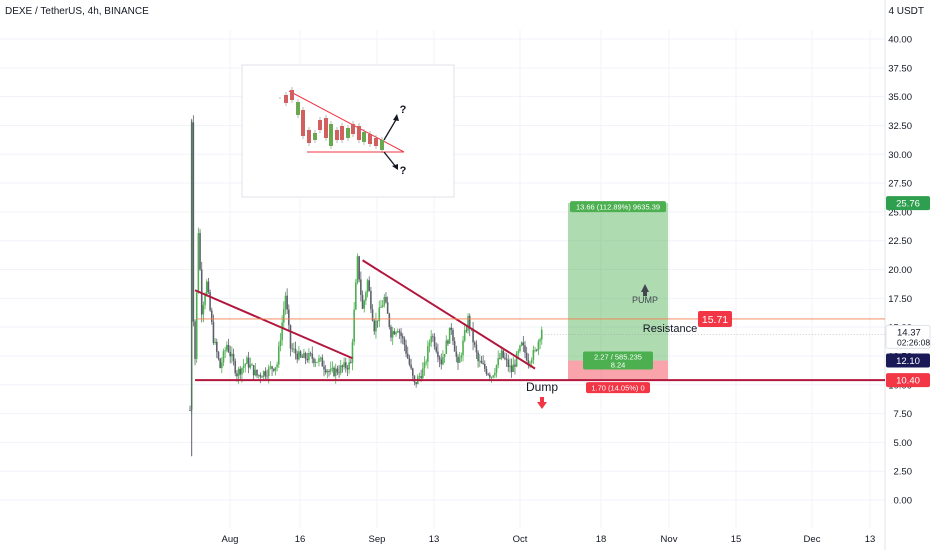 This screenshot has width=932, height=550. I want to click on target-label-box, so click(618, 207).